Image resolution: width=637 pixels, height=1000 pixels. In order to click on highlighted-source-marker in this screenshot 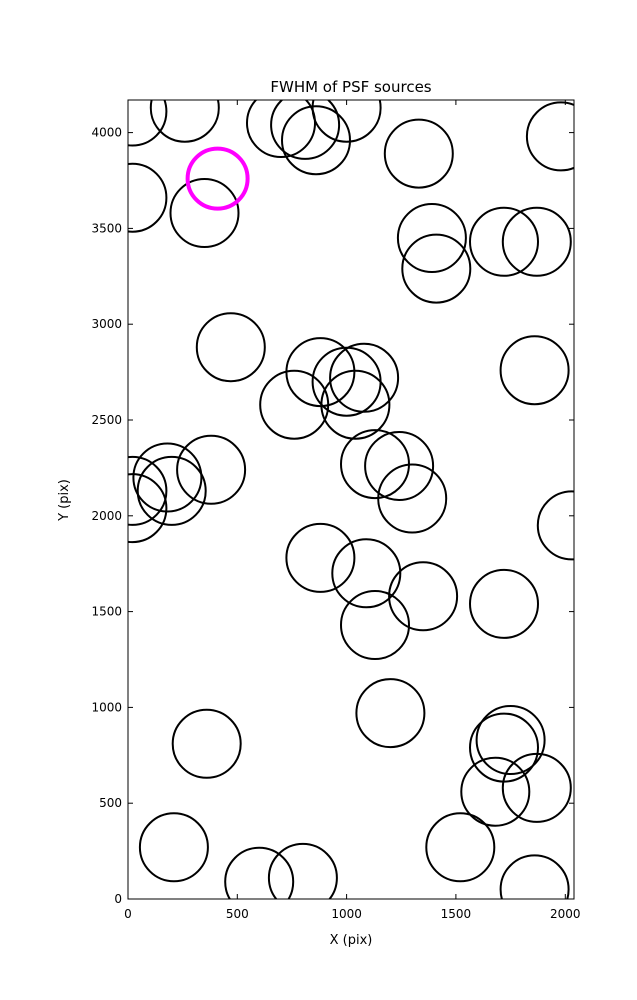, I will do `click(217, 178)`.